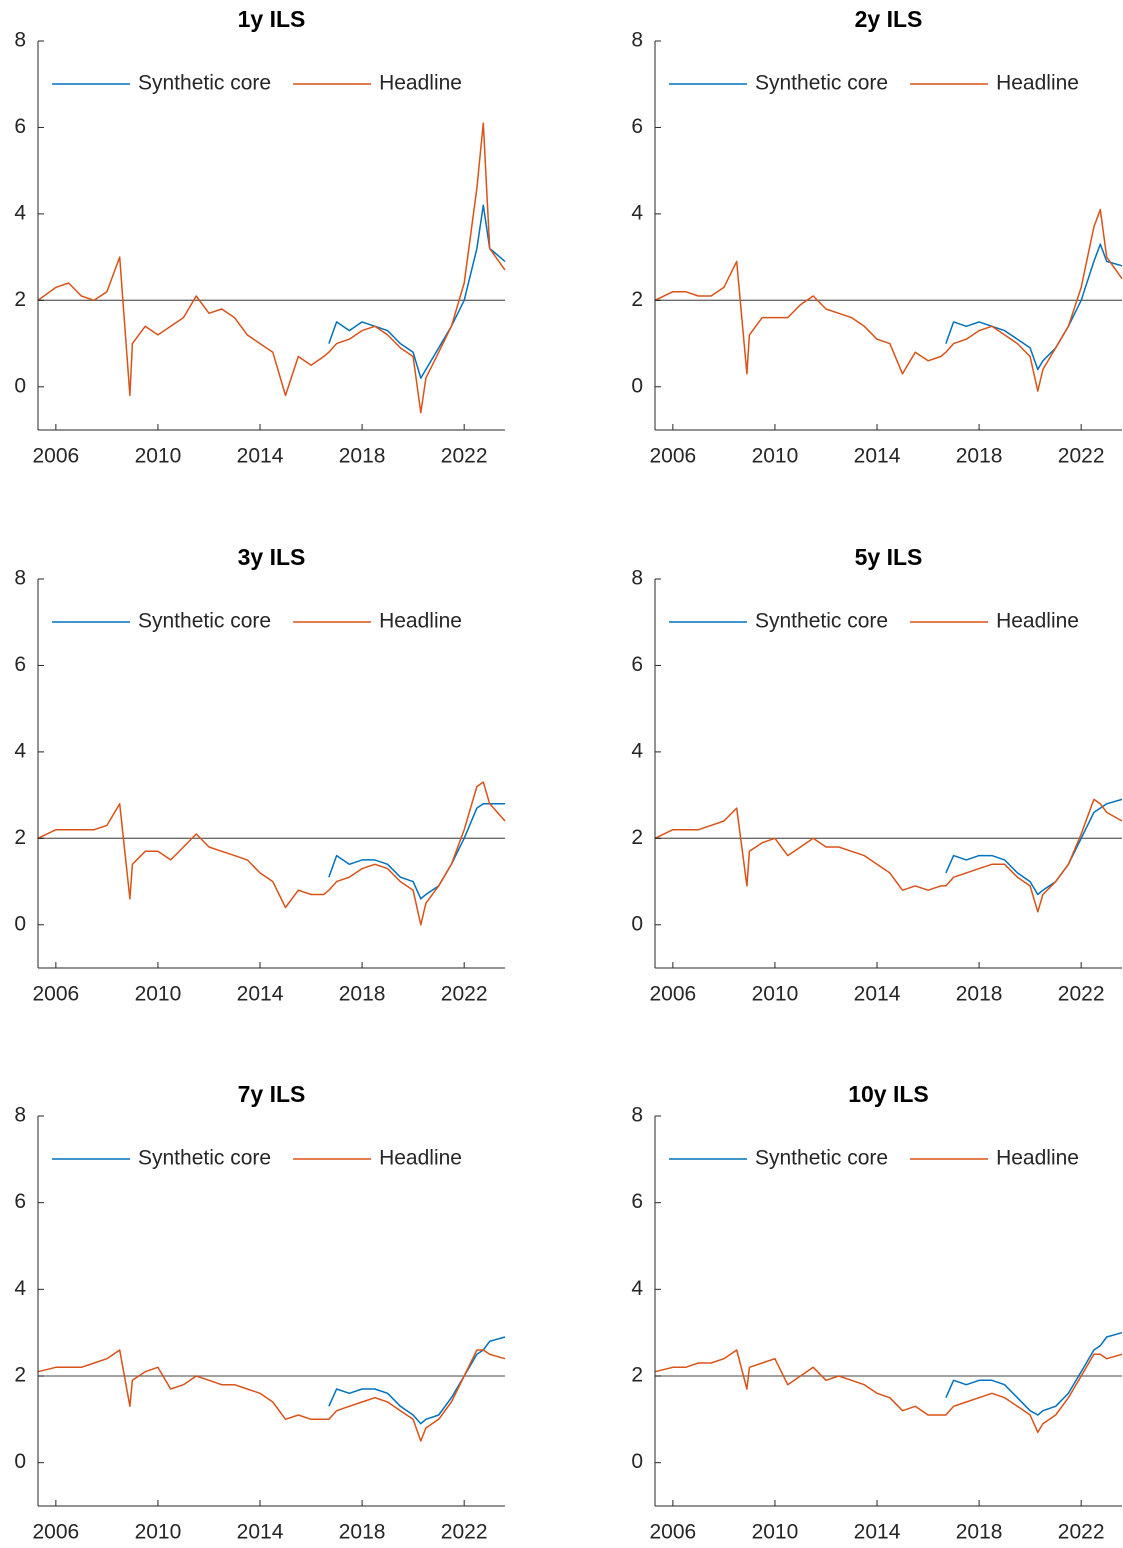 This screenshot has width=1123, height=1548. I want to click on chart-title: 2y ILS, so click(889, 19).